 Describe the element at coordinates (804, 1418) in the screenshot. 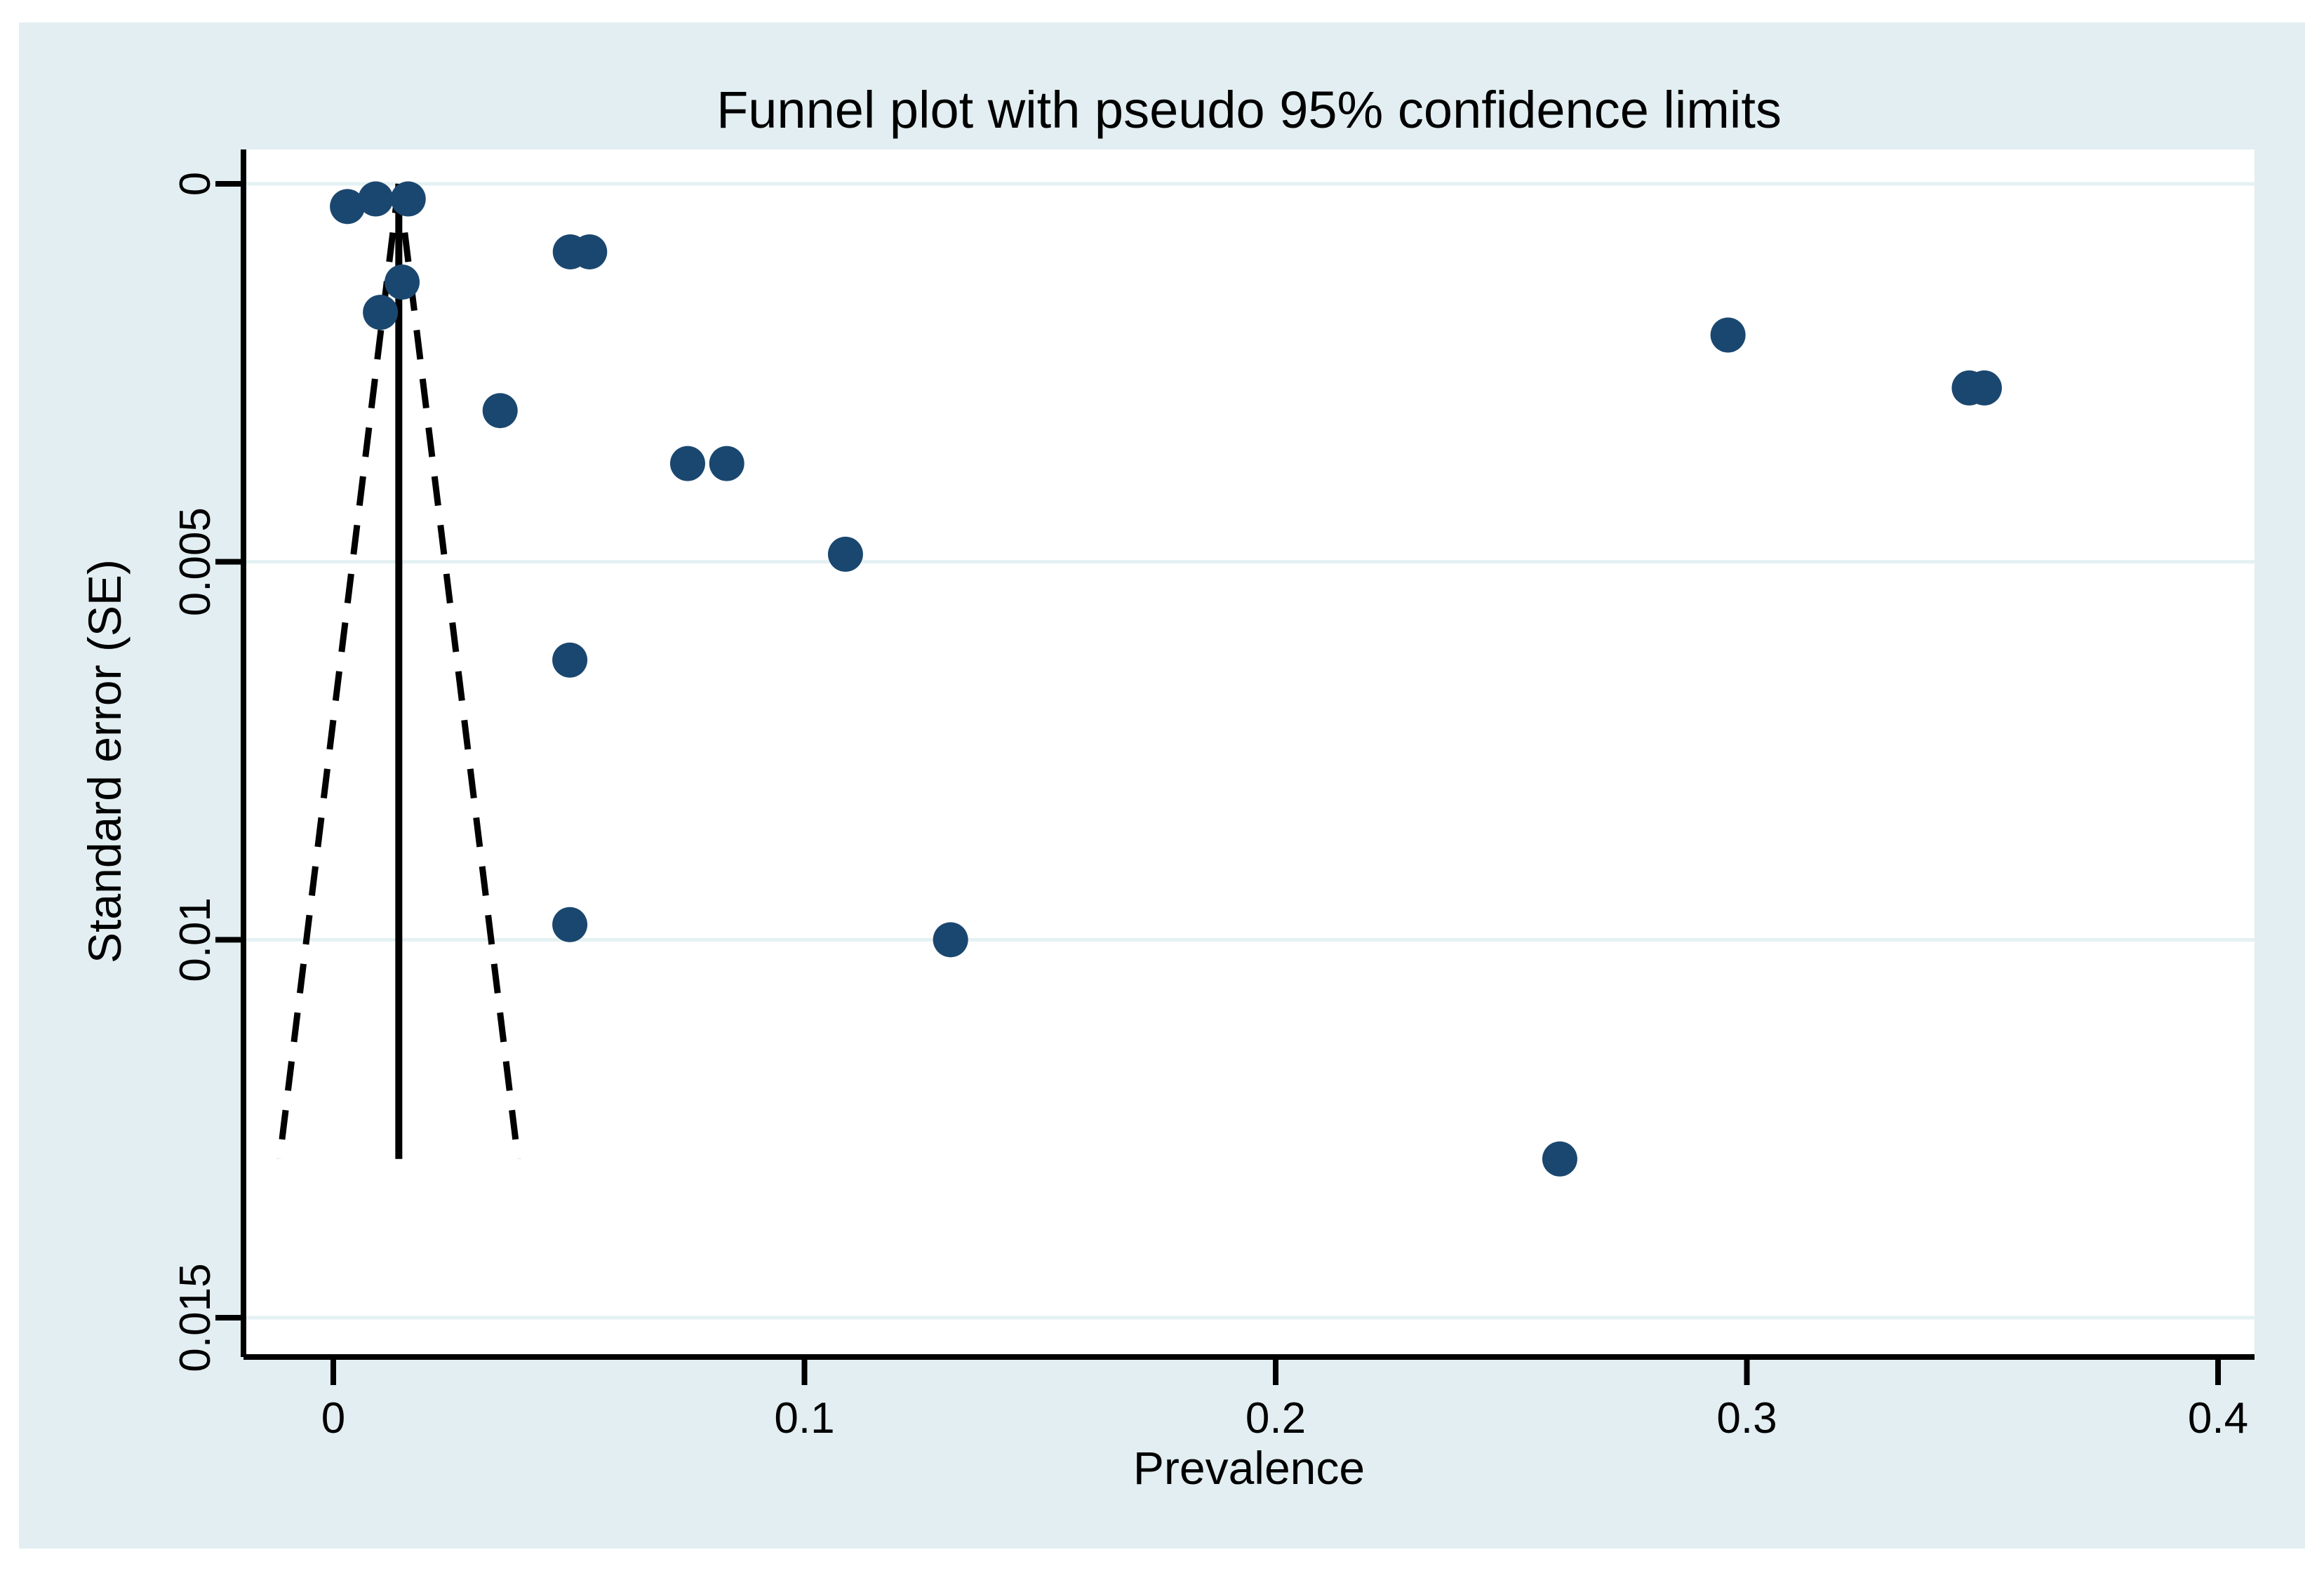

I see `x-tick-label: 0.1` at that location.